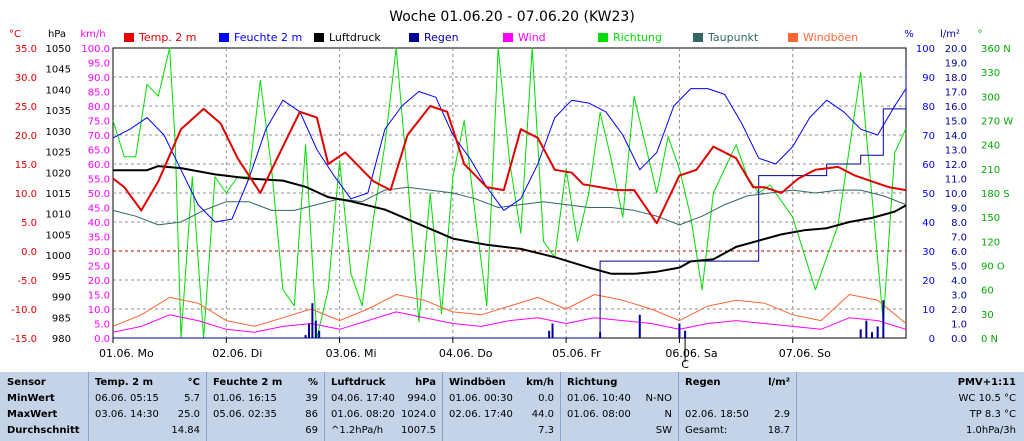  Describe the element at coordinates (61, 277) in the screenshot. I see `pressure-axis-tick: 995` at that location.